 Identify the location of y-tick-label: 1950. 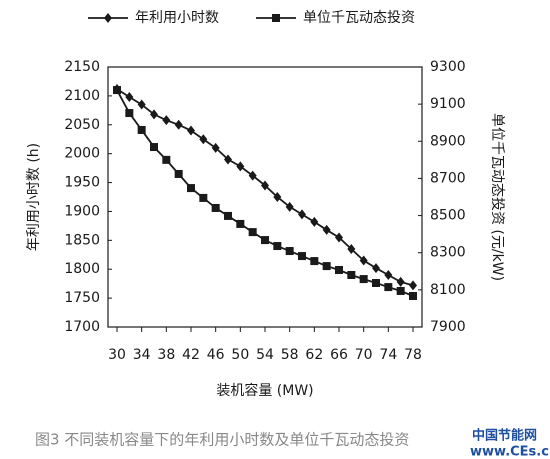
(82, 183).